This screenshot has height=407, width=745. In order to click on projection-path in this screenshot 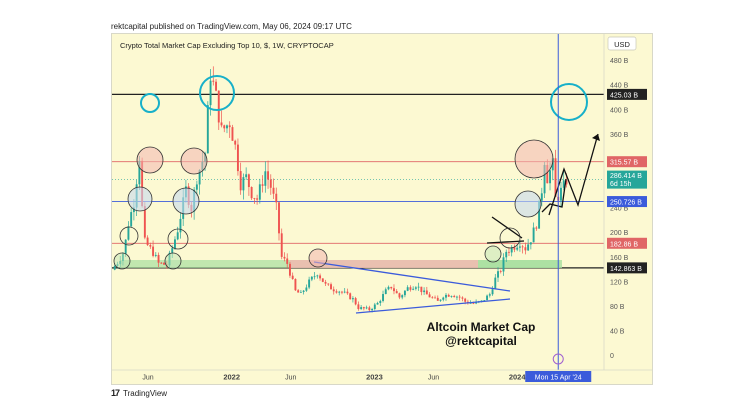, I will do `click(554, 195)`.